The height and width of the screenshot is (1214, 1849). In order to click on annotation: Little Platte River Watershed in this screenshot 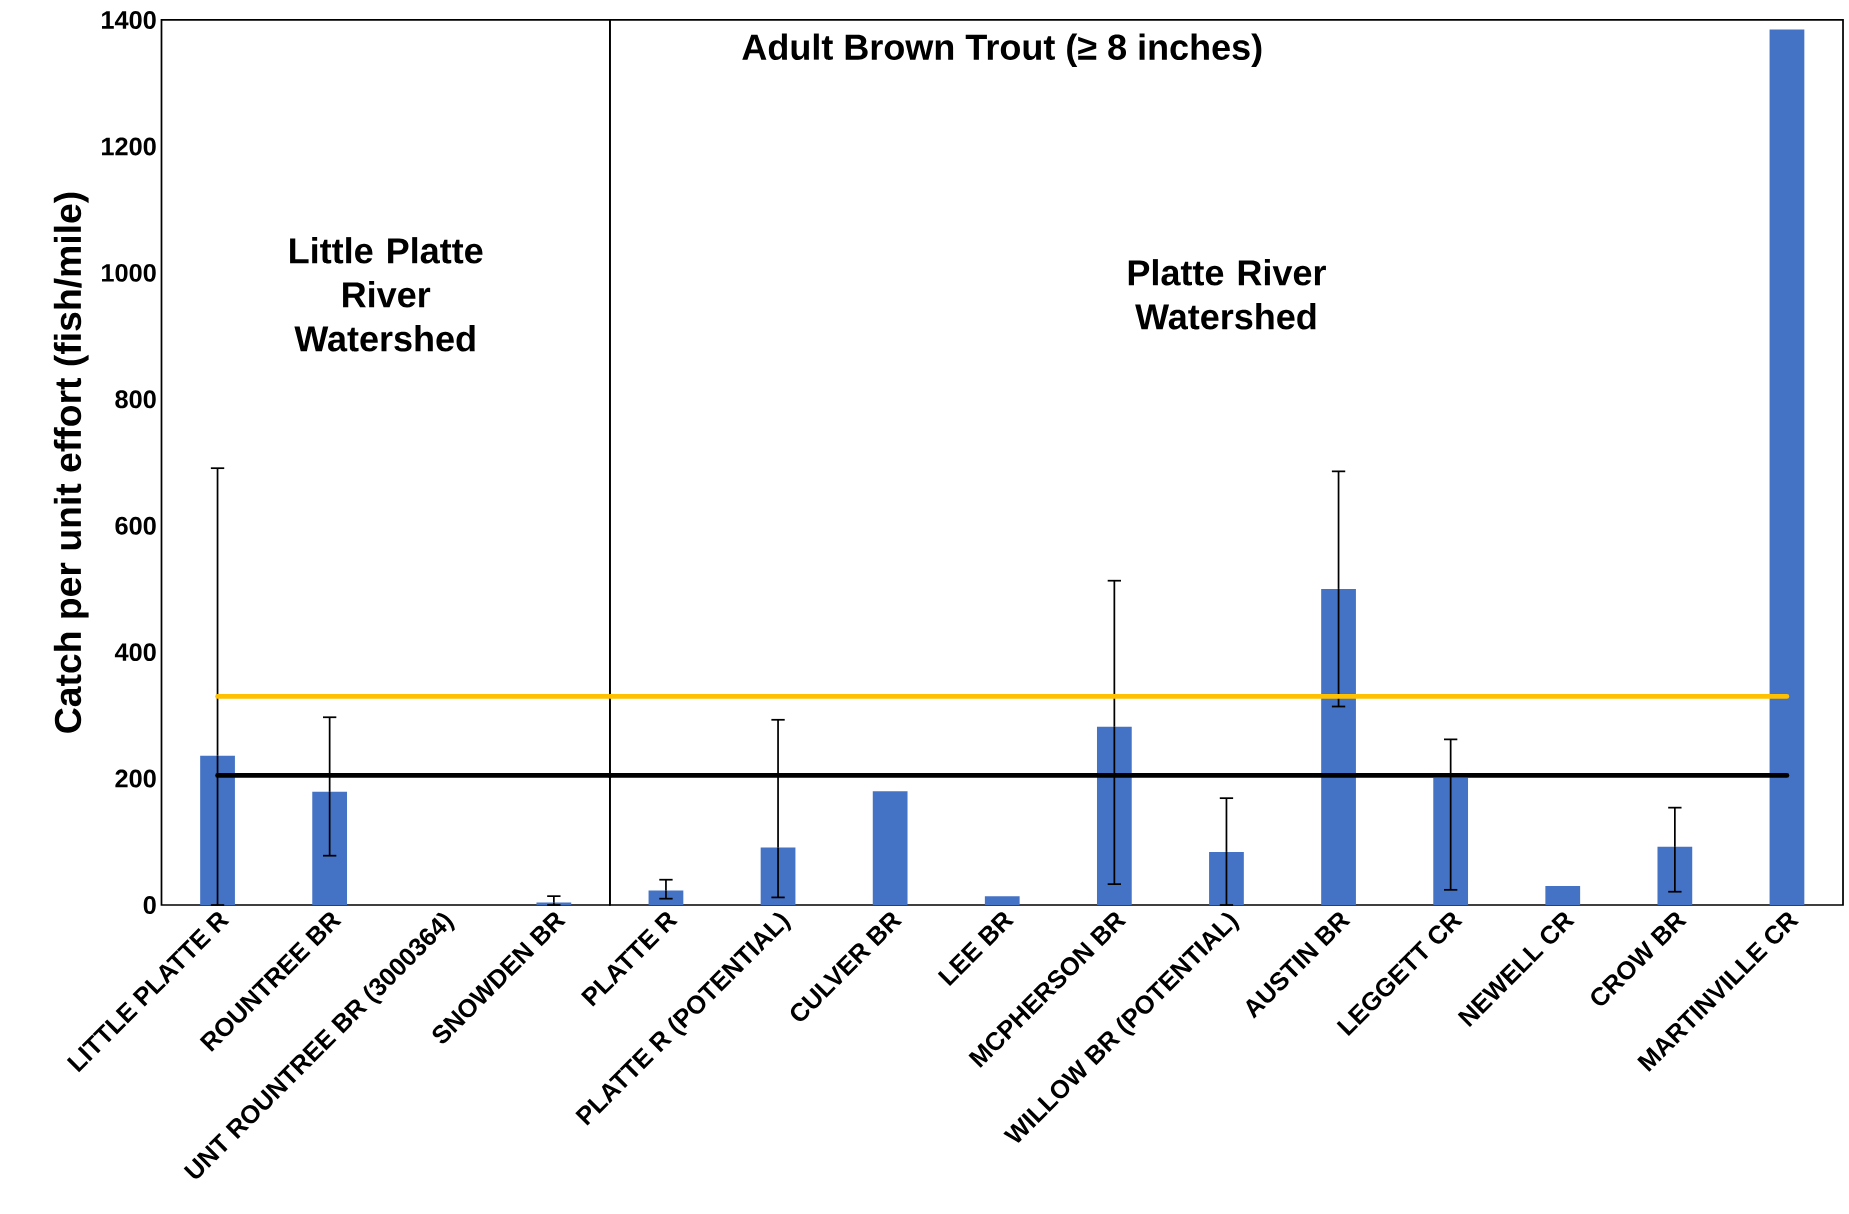, I will do `click(386, 294)`.